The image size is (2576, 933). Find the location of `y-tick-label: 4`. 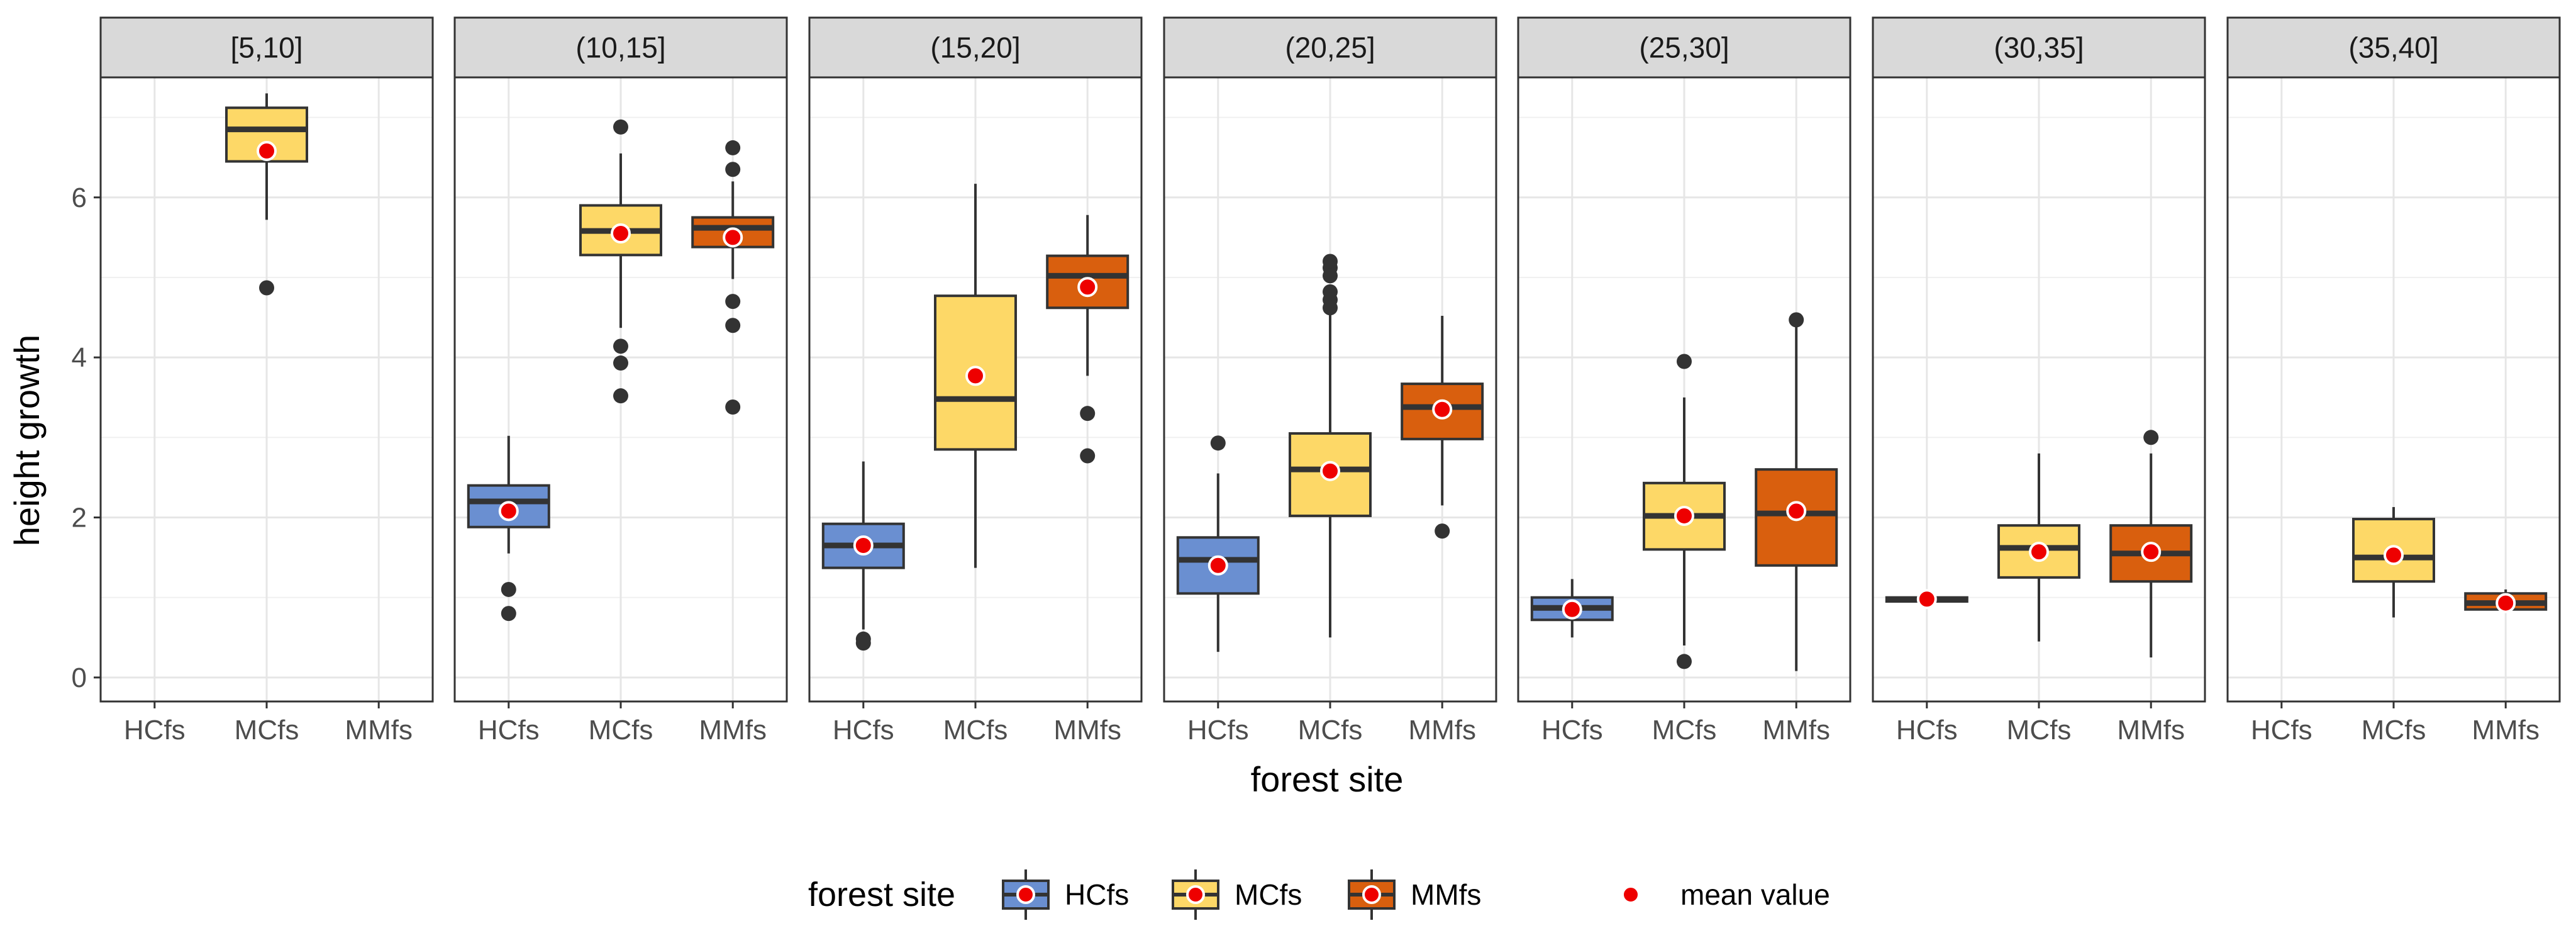

y-tick-label: 4 is located at coordinates (79, 357).